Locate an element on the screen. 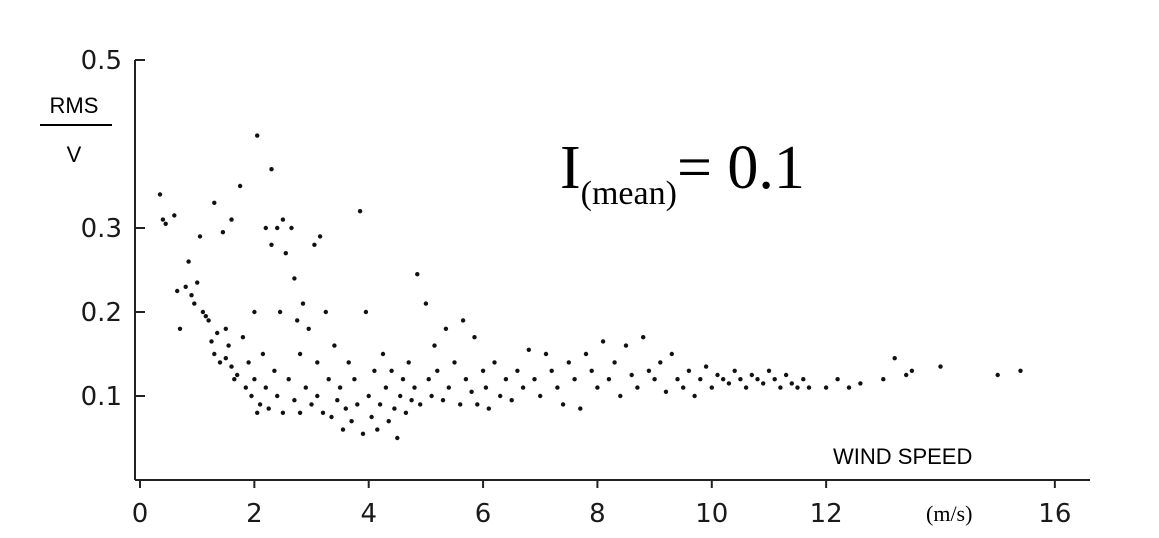 Image resolution: width=1159 pixels, height=538 pixels. y-label-denominator: V is located at coordinates (74, 154).